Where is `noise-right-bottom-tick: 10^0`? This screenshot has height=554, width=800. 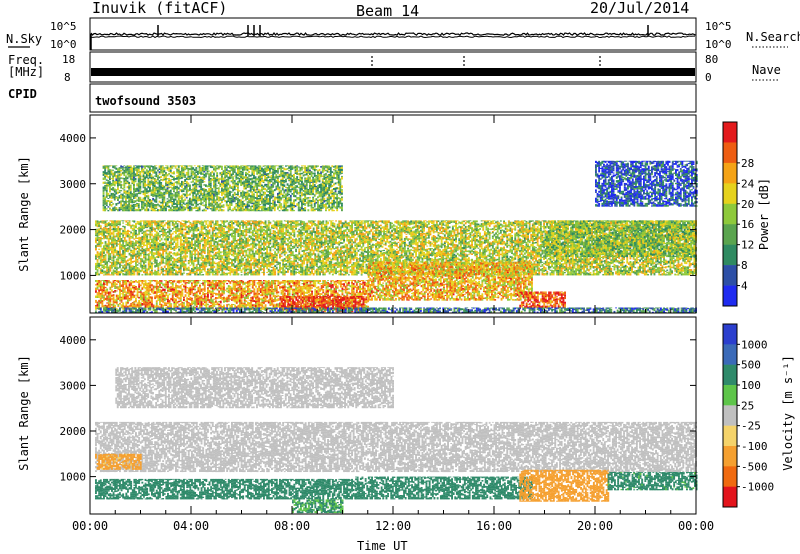 noise-right-bottom-tick: 10^0 is located at coordinates (718, 44).